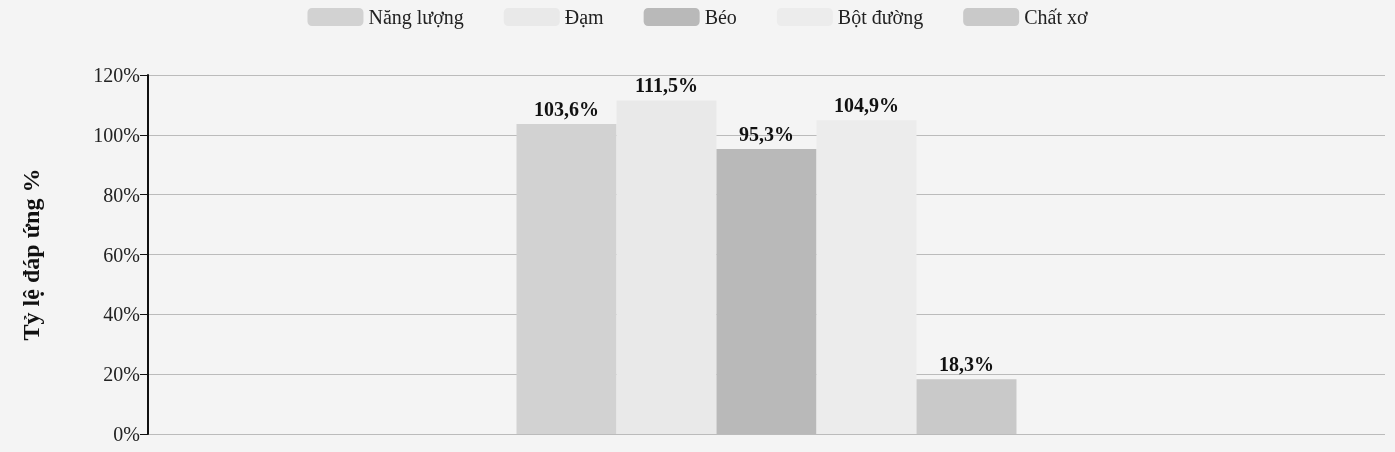  Describe the element at coordinates (121, 374) in the screenshot. I see `y-tick-label: 20%` at that location.